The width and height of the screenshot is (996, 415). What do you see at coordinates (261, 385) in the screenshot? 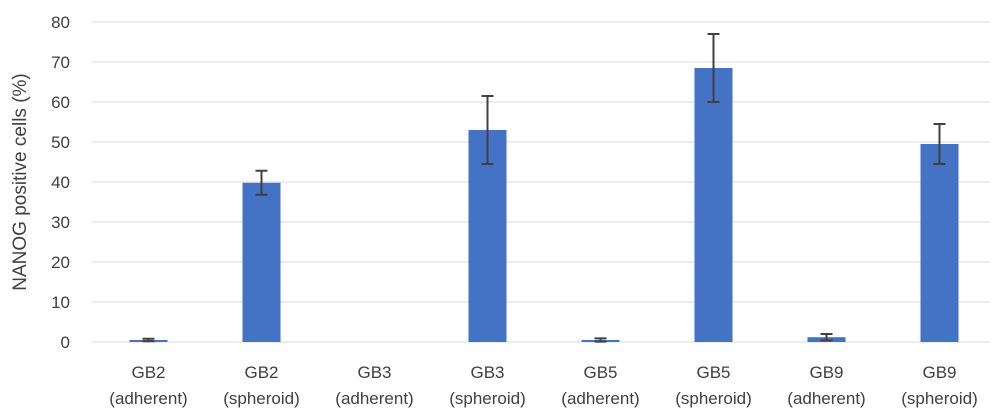
I see `x-tick-label: GB2 (spheroid)` at bounding box center [261, 385].